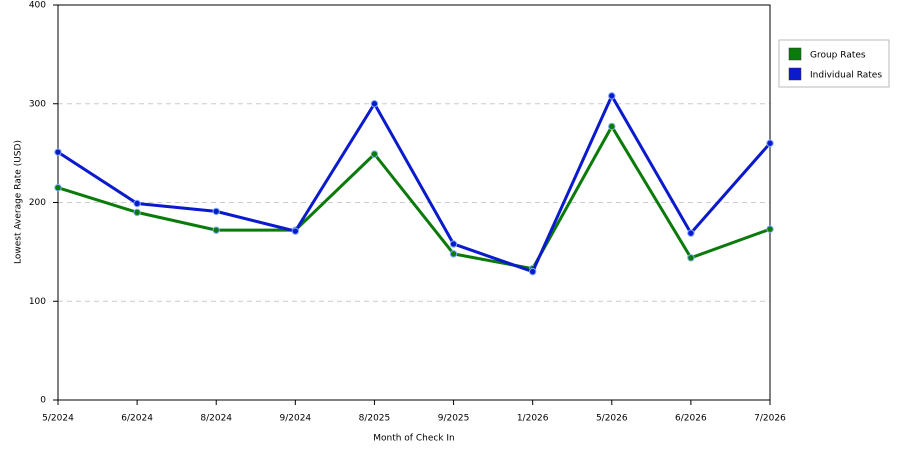  Describe the element at coordinates (691, 419) in the screenshot. I see `x-tick-label: 6/2026` at that location.